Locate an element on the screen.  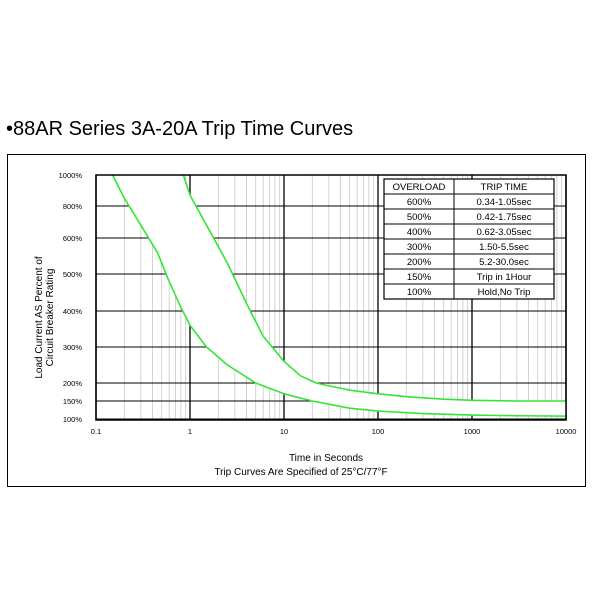
temperature-note: Trip Curves Are Specified of 25°C/77°F is located at coordinates (300, 472).